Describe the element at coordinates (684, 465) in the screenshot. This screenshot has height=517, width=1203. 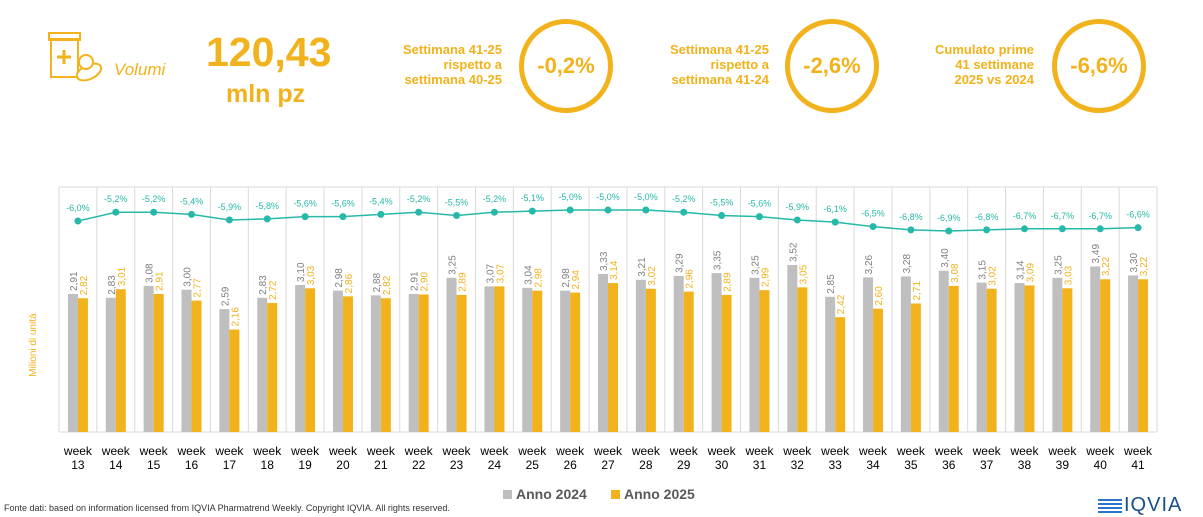
I see `x-tick-label: 29` at that location.